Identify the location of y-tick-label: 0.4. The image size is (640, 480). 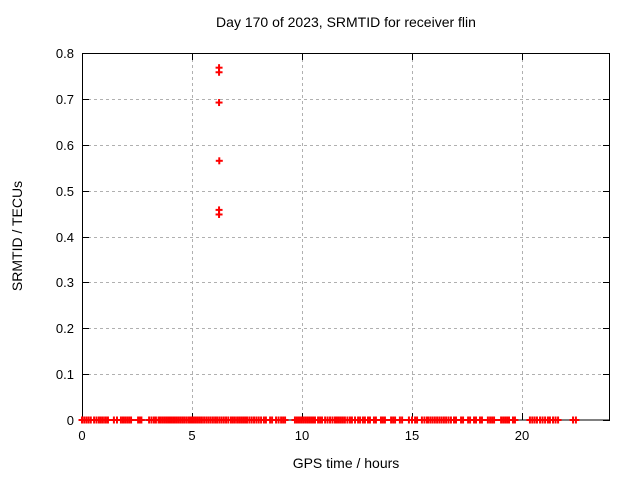
(65, 237).